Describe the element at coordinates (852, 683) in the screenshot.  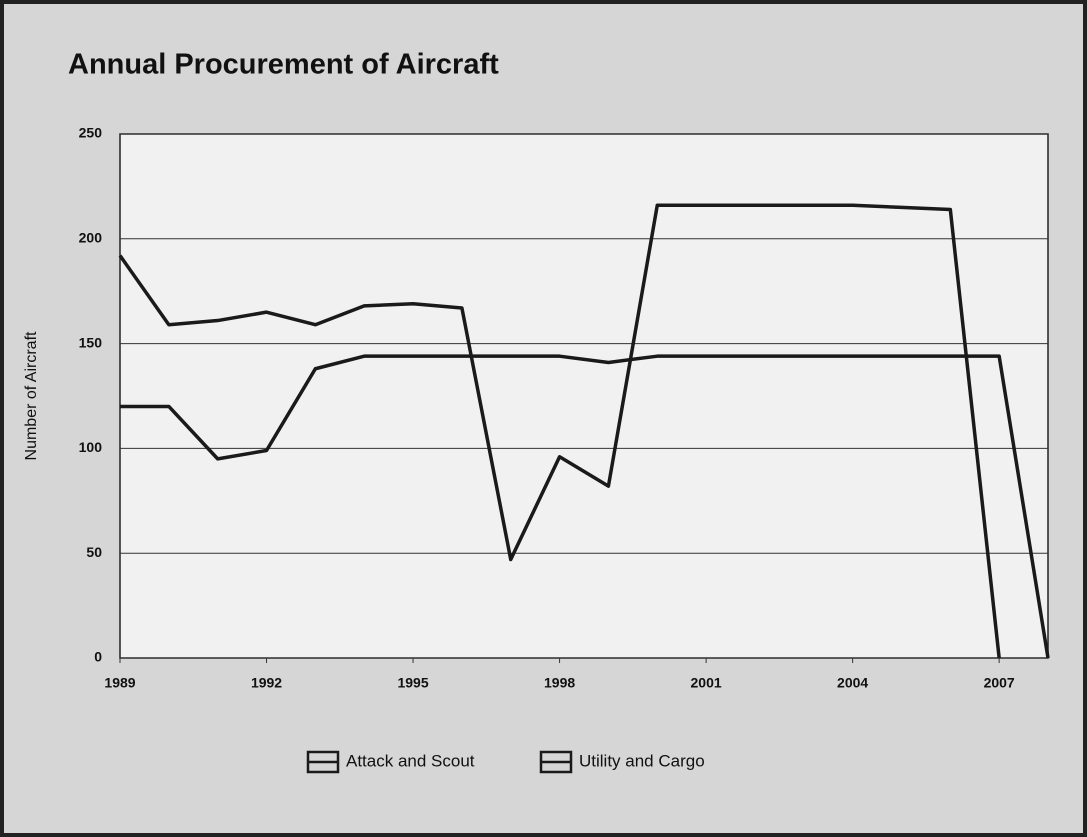
I see `x-tick-label: 2004` at that location.